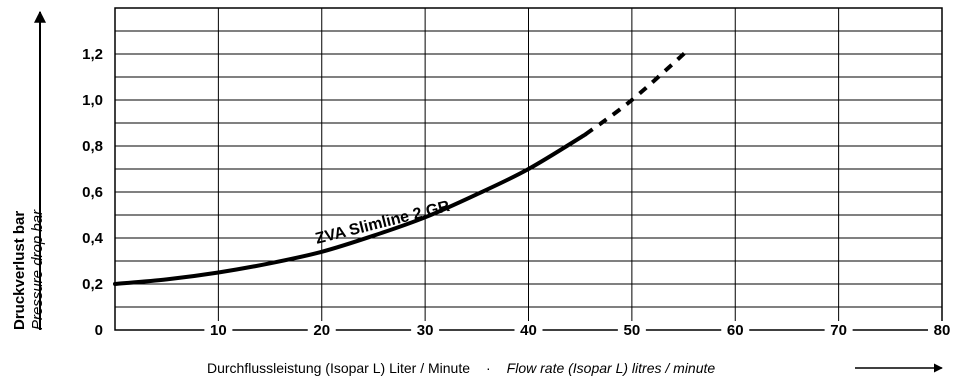 This screenshot has width=964, height=381. What do you see at coordinates (92, 100) in the screenshot?
I see `y-tick-label: 1,0` at bounding box center [92, 100].